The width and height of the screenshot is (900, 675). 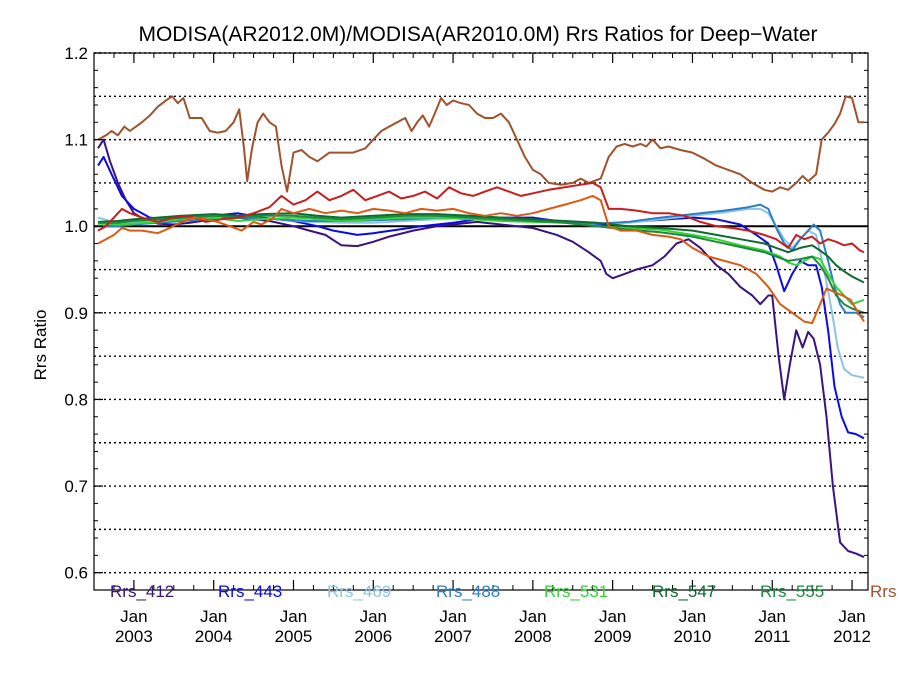 I want to click on y-tick-label: 0.9, so click(x=76, y=313).